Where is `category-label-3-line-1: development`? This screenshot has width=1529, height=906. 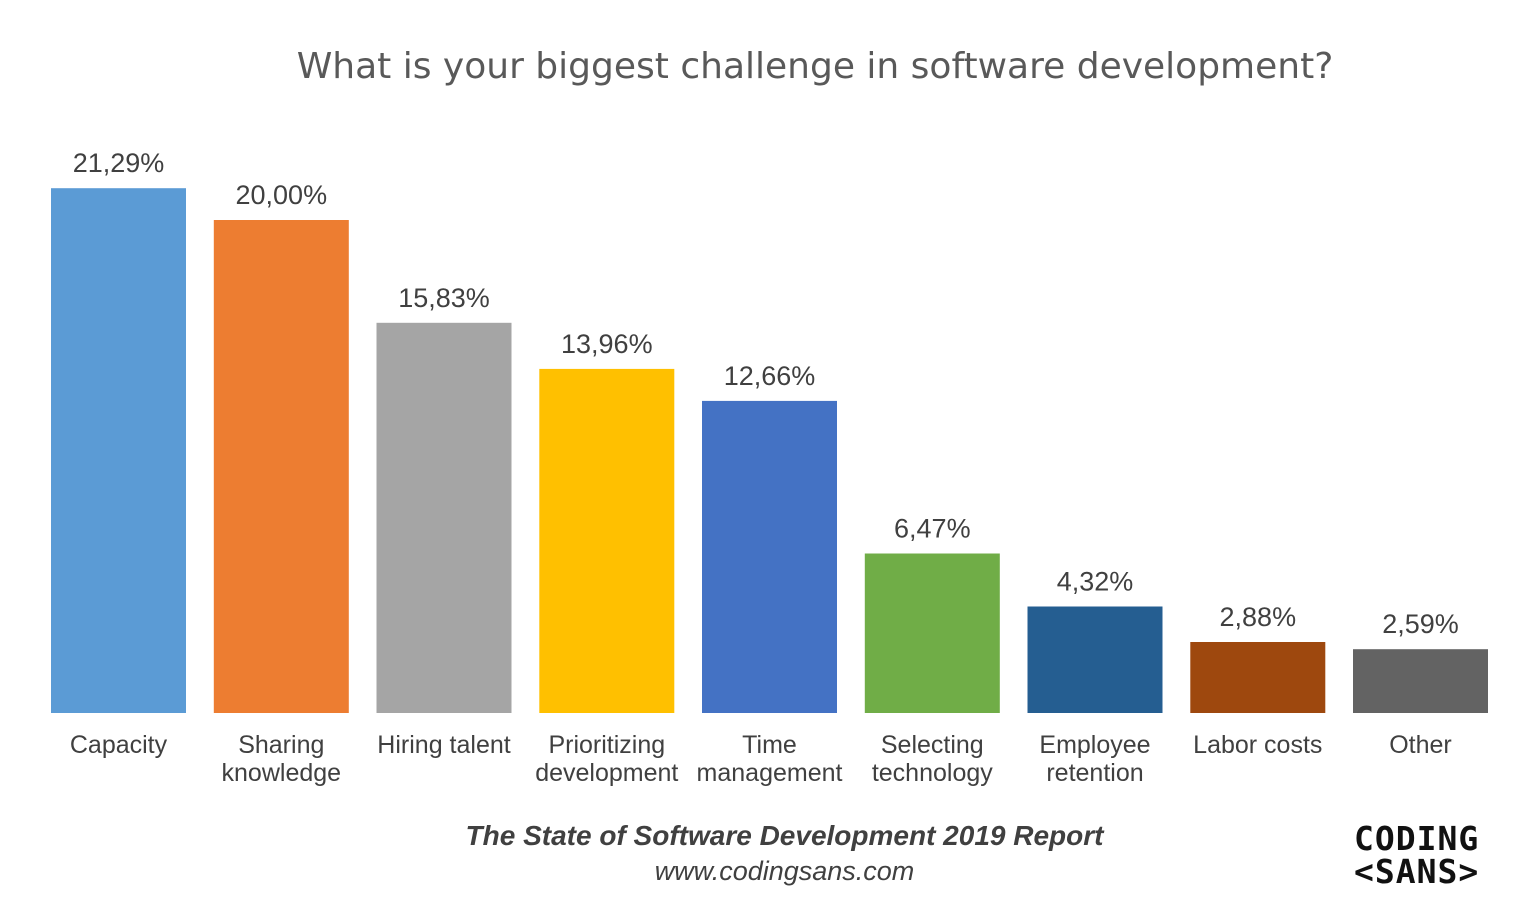 category-label-3-line-1: development is located at coordinates (606, 773).